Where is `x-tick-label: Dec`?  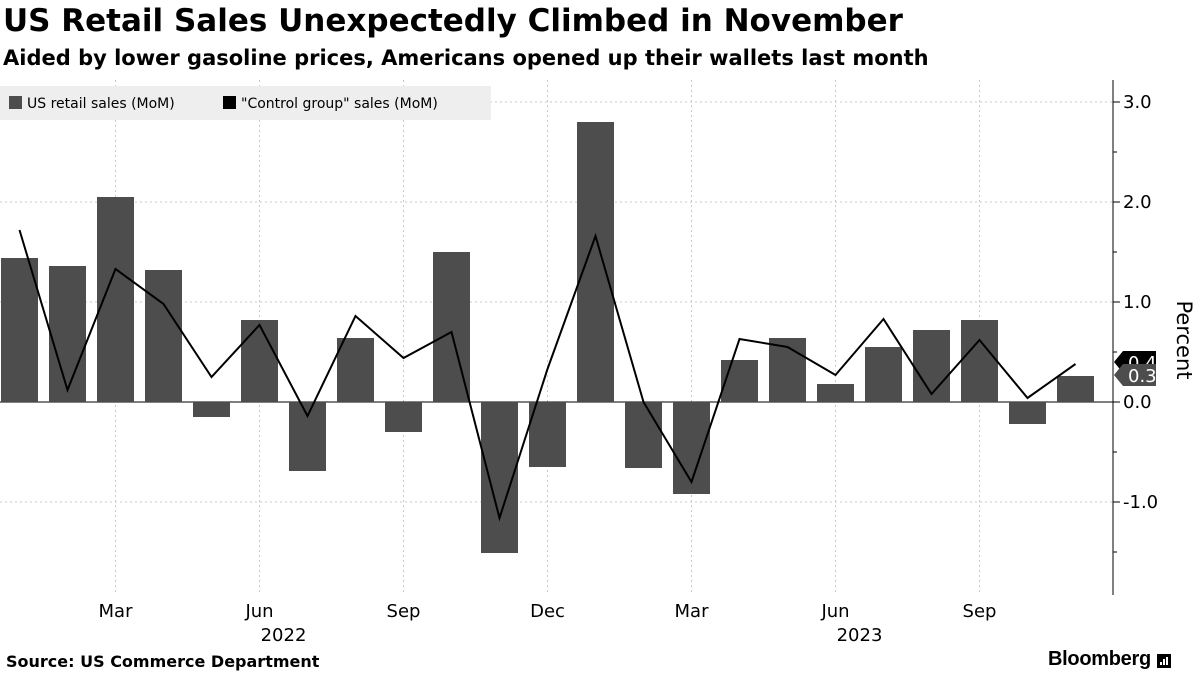 x-tick-label: Dec is located at coordinates (547, 611).